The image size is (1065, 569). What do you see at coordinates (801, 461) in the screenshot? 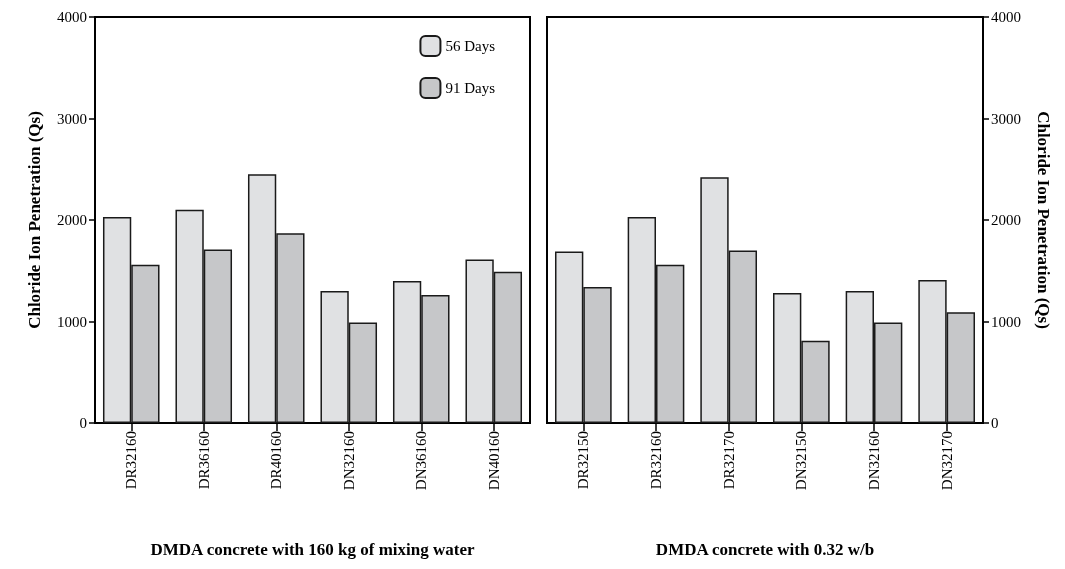
I see `x-tick-label: DN32150` at bounding box center [801, 461].